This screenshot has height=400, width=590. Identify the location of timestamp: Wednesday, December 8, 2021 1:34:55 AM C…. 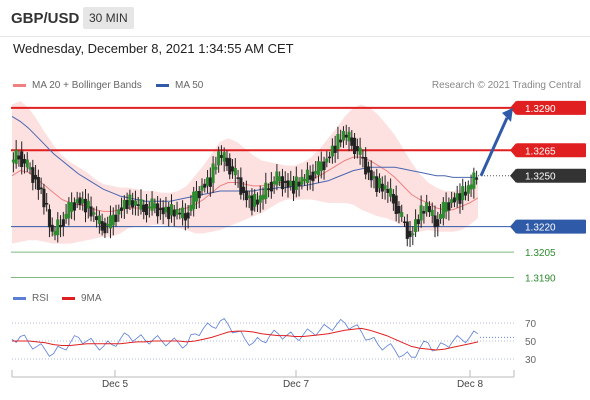
(153, 48).